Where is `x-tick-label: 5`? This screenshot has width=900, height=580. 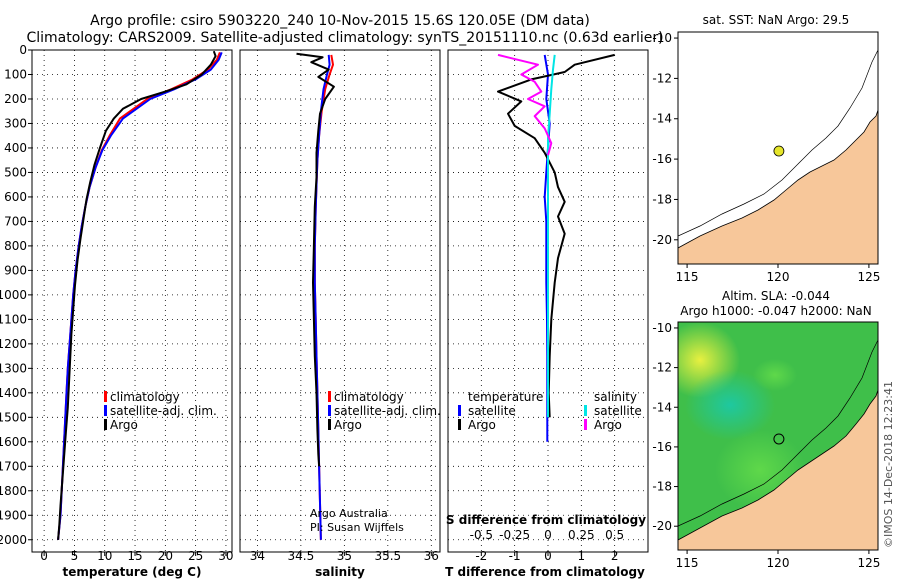 x-tick-label: 5 is located at coordinates (75, 556).